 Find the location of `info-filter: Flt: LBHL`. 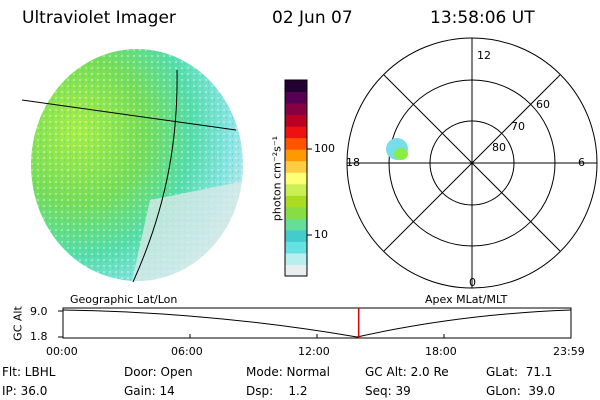

info-filter: Flt: LBHL is located at coordinates (29, 372).